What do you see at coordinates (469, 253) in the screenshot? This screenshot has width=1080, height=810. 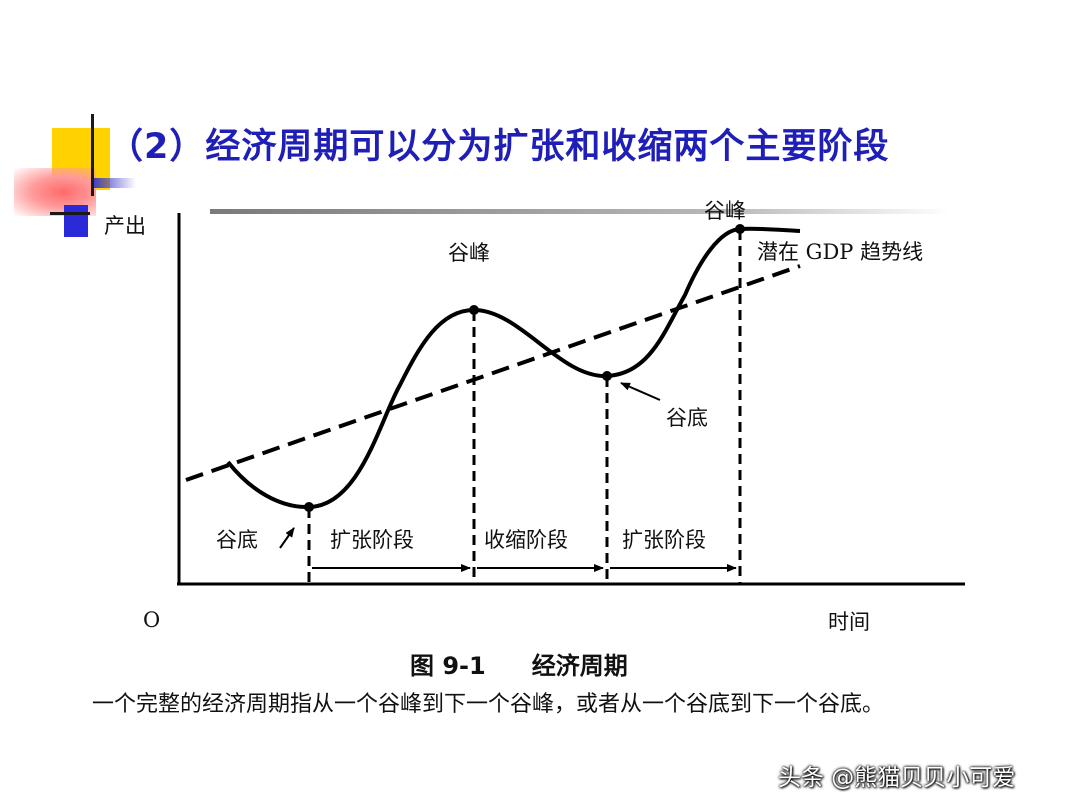 I see `peak-label-1: 谷峰` at bounding box center [469, 253].